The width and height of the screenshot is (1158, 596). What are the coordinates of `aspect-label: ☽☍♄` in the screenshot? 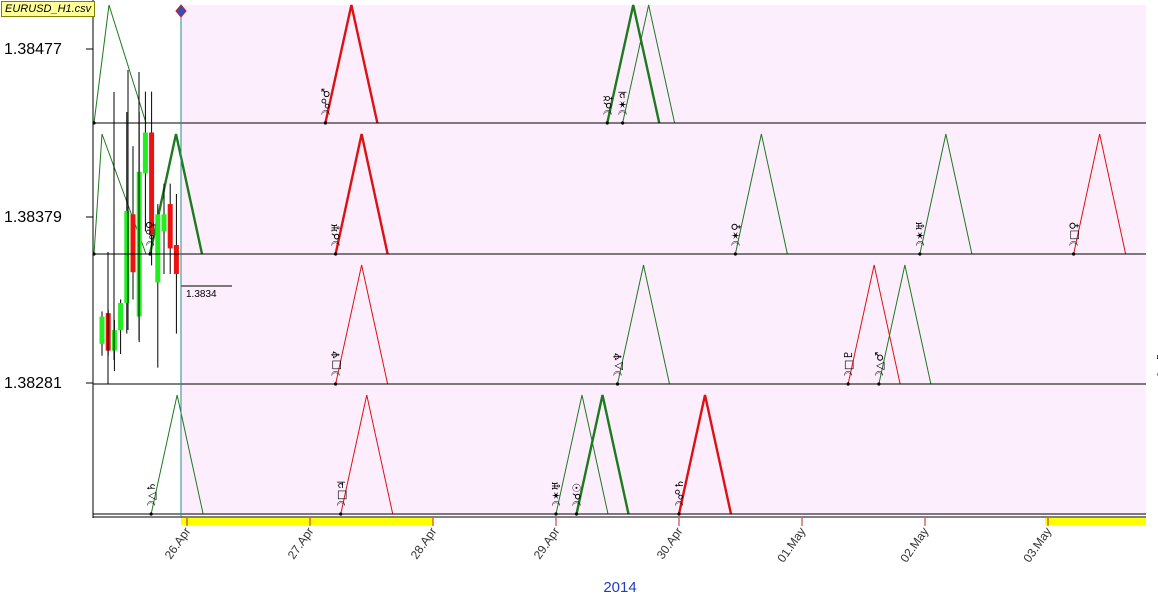 It's located at (679, 494).